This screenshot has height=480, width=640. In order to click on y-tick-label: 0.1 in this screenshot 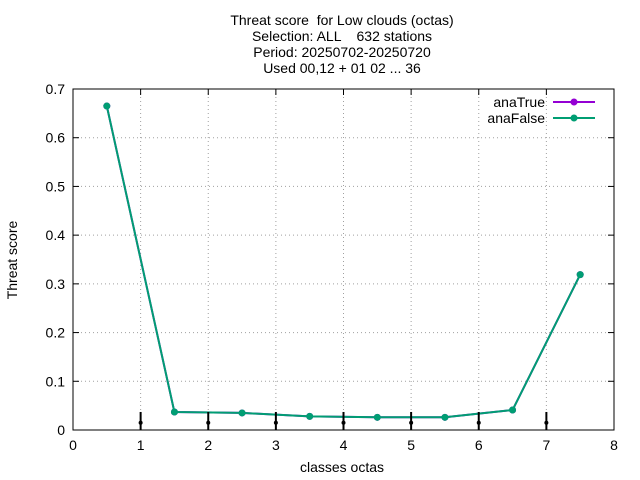, I will do `click(56, 381)`.